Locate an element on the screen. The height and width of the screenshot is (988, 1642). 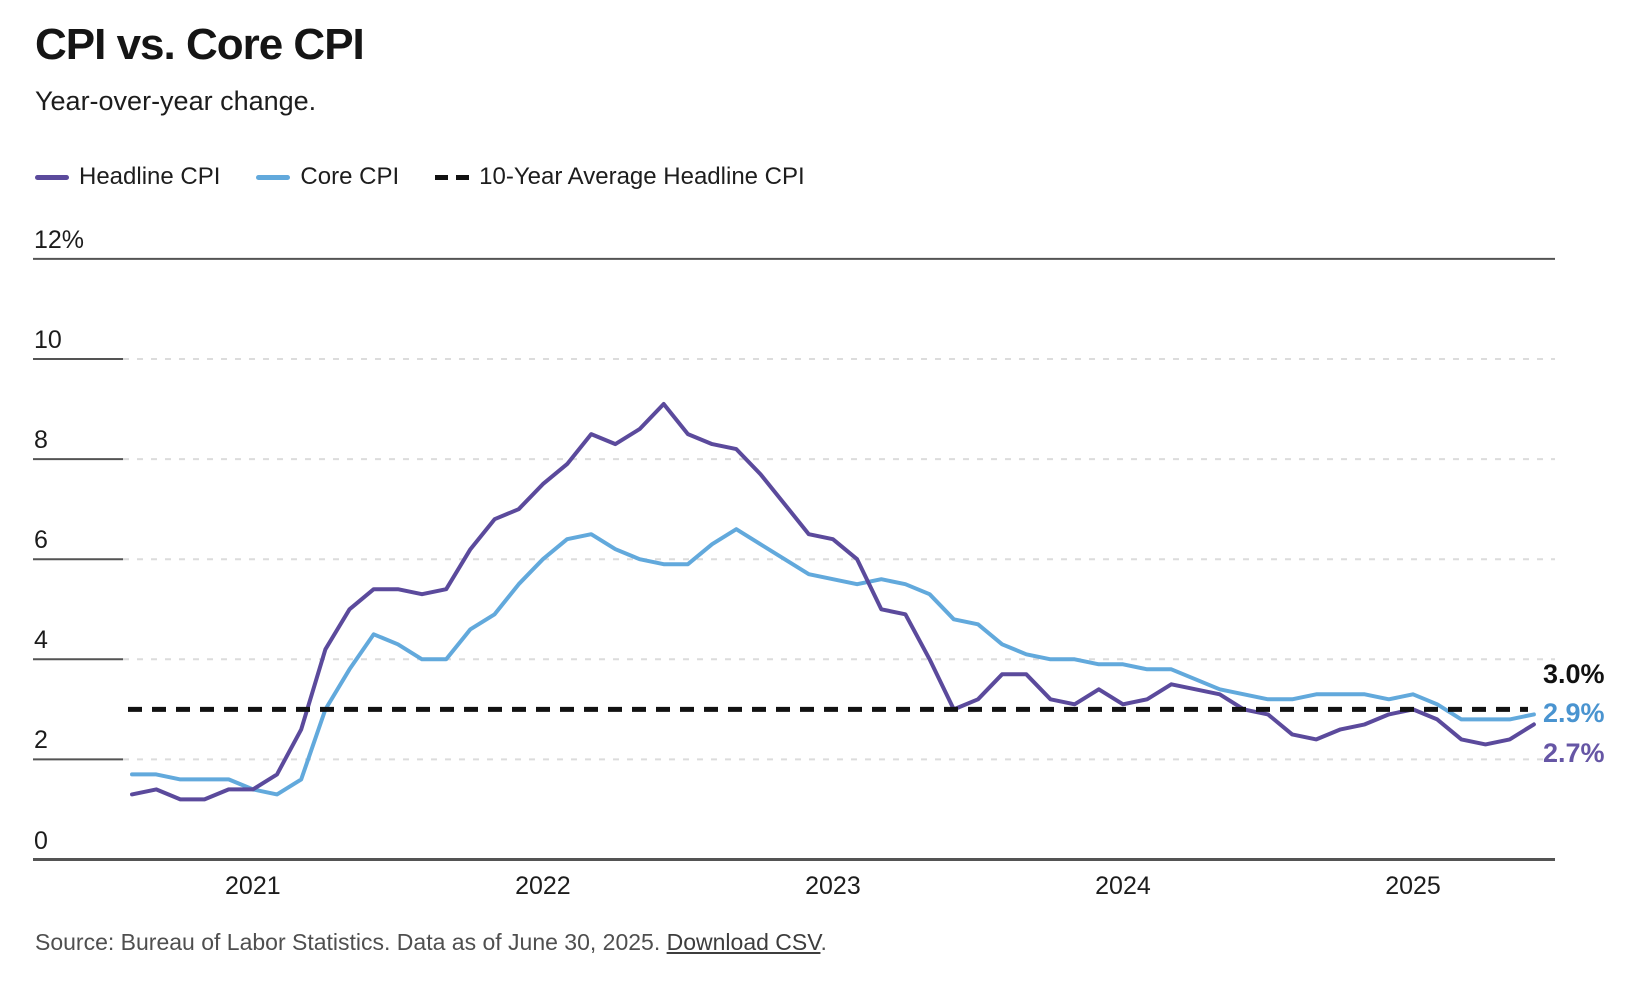
end-label-core: 2.9% is located at coordinates (1574, 713).